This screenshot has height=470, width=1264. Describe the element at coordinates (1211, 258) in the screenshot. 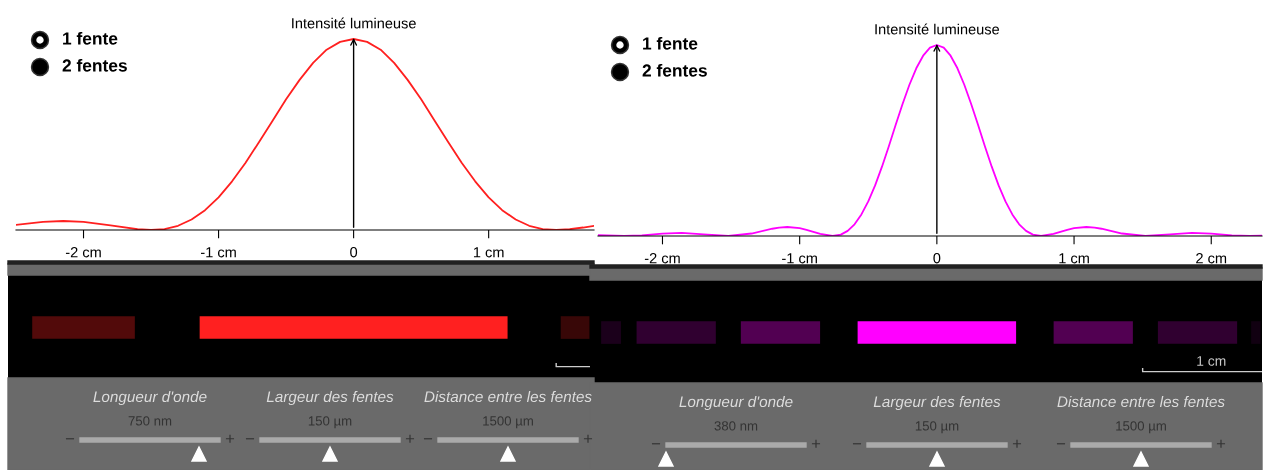

I see `x-tick-label: 2 cm` at that location.